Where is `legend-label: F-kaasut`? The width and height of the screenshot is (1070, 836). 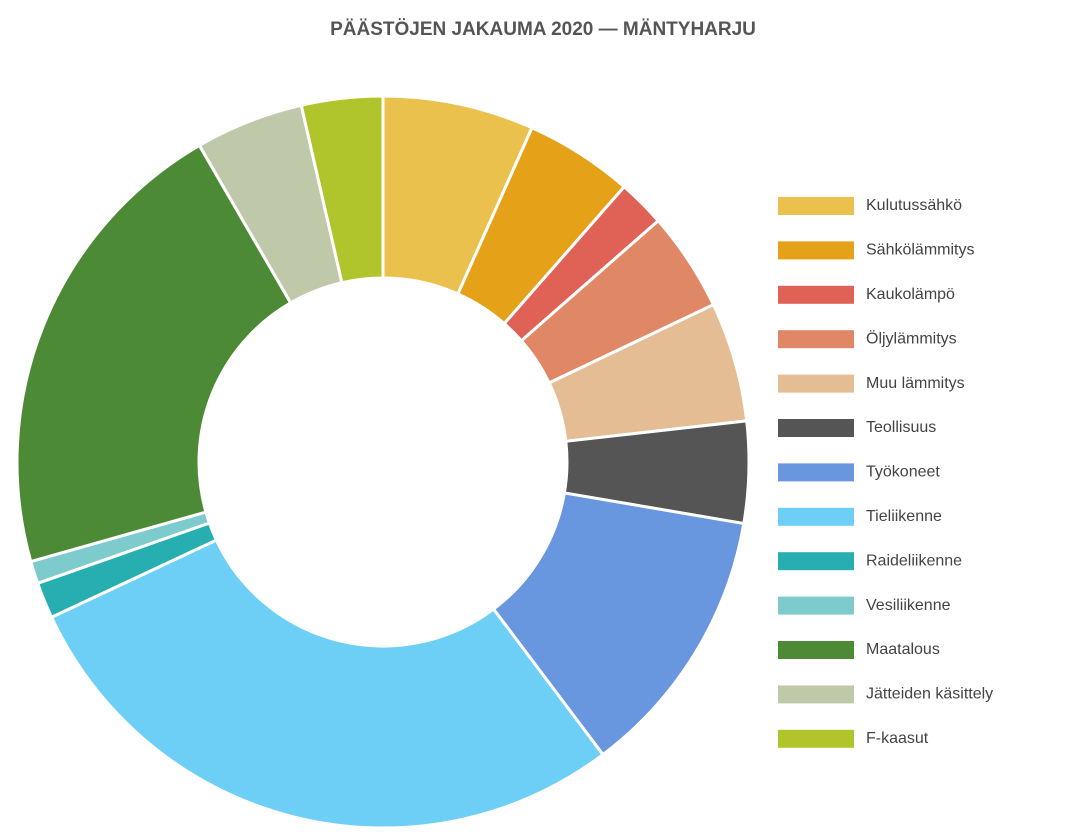
legend-label: F-kaasut is located at coordinates (897, 738).